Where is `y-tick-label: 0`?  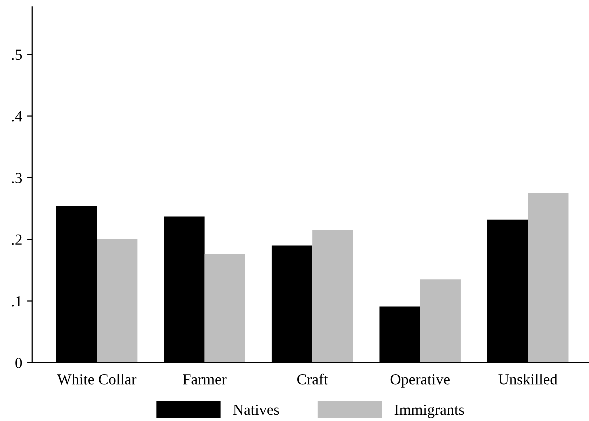 y-tick-label: 0 is located at coordinates (19, 363).